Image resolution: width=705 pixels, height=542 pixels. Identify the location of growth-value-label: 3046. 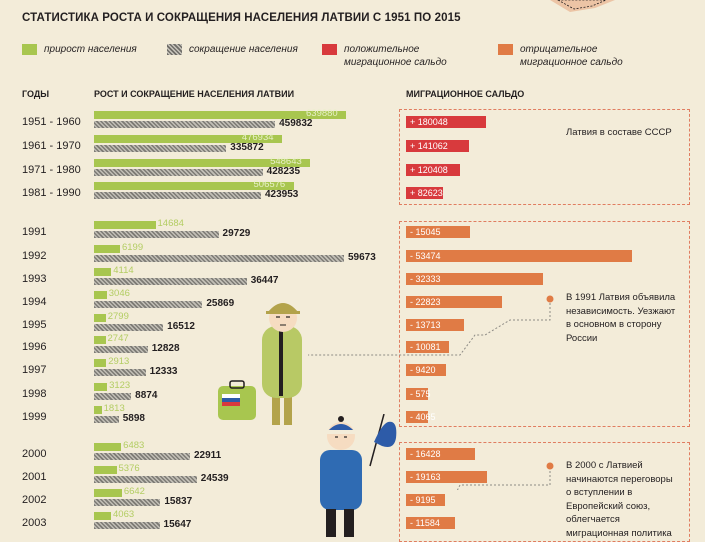
(119, 293).